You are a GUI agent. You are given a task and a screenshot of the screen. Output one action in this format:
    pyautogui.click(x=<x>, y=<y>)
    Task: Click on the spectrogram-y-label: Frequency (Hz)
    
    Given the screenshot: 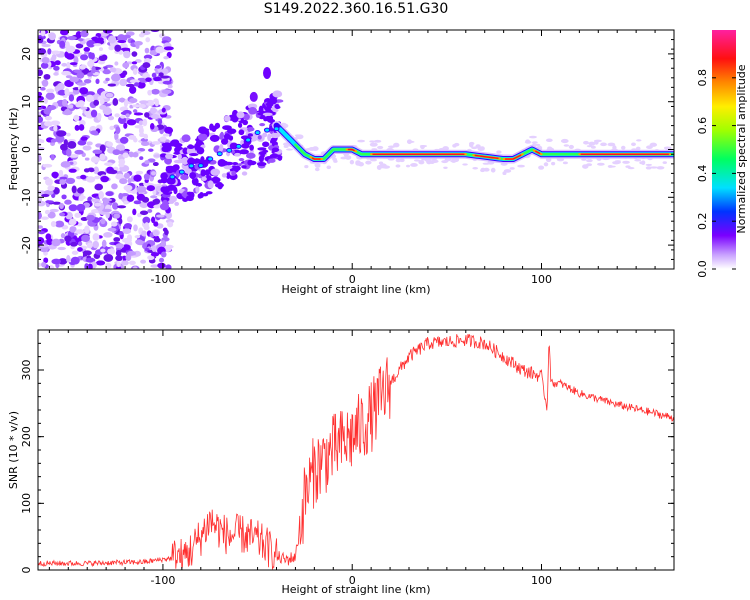 What is the action you would take?
    pyautogui.click(x=13, y=149)
    